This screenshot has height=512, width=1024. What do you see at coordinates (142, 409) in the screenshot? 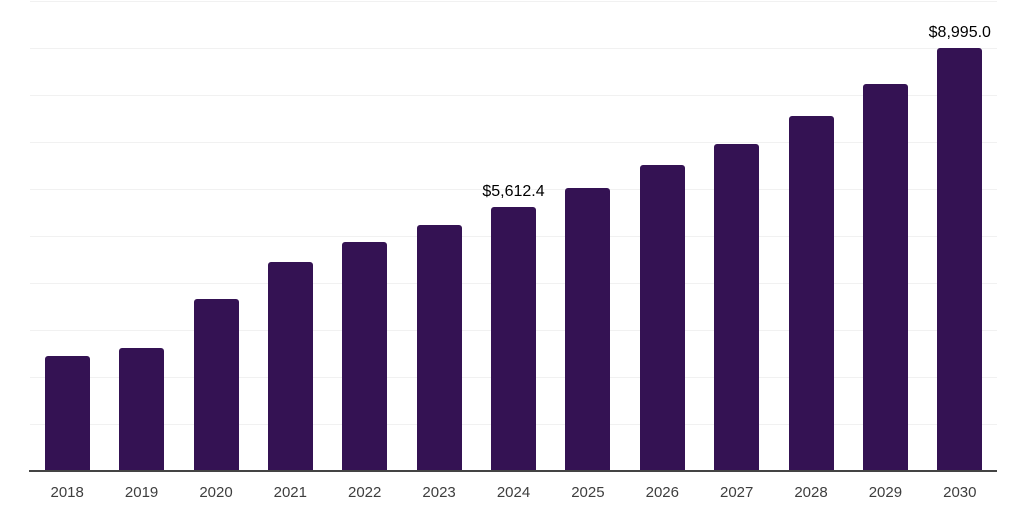
I see `bar-2019` at bounding box center [142, 409].